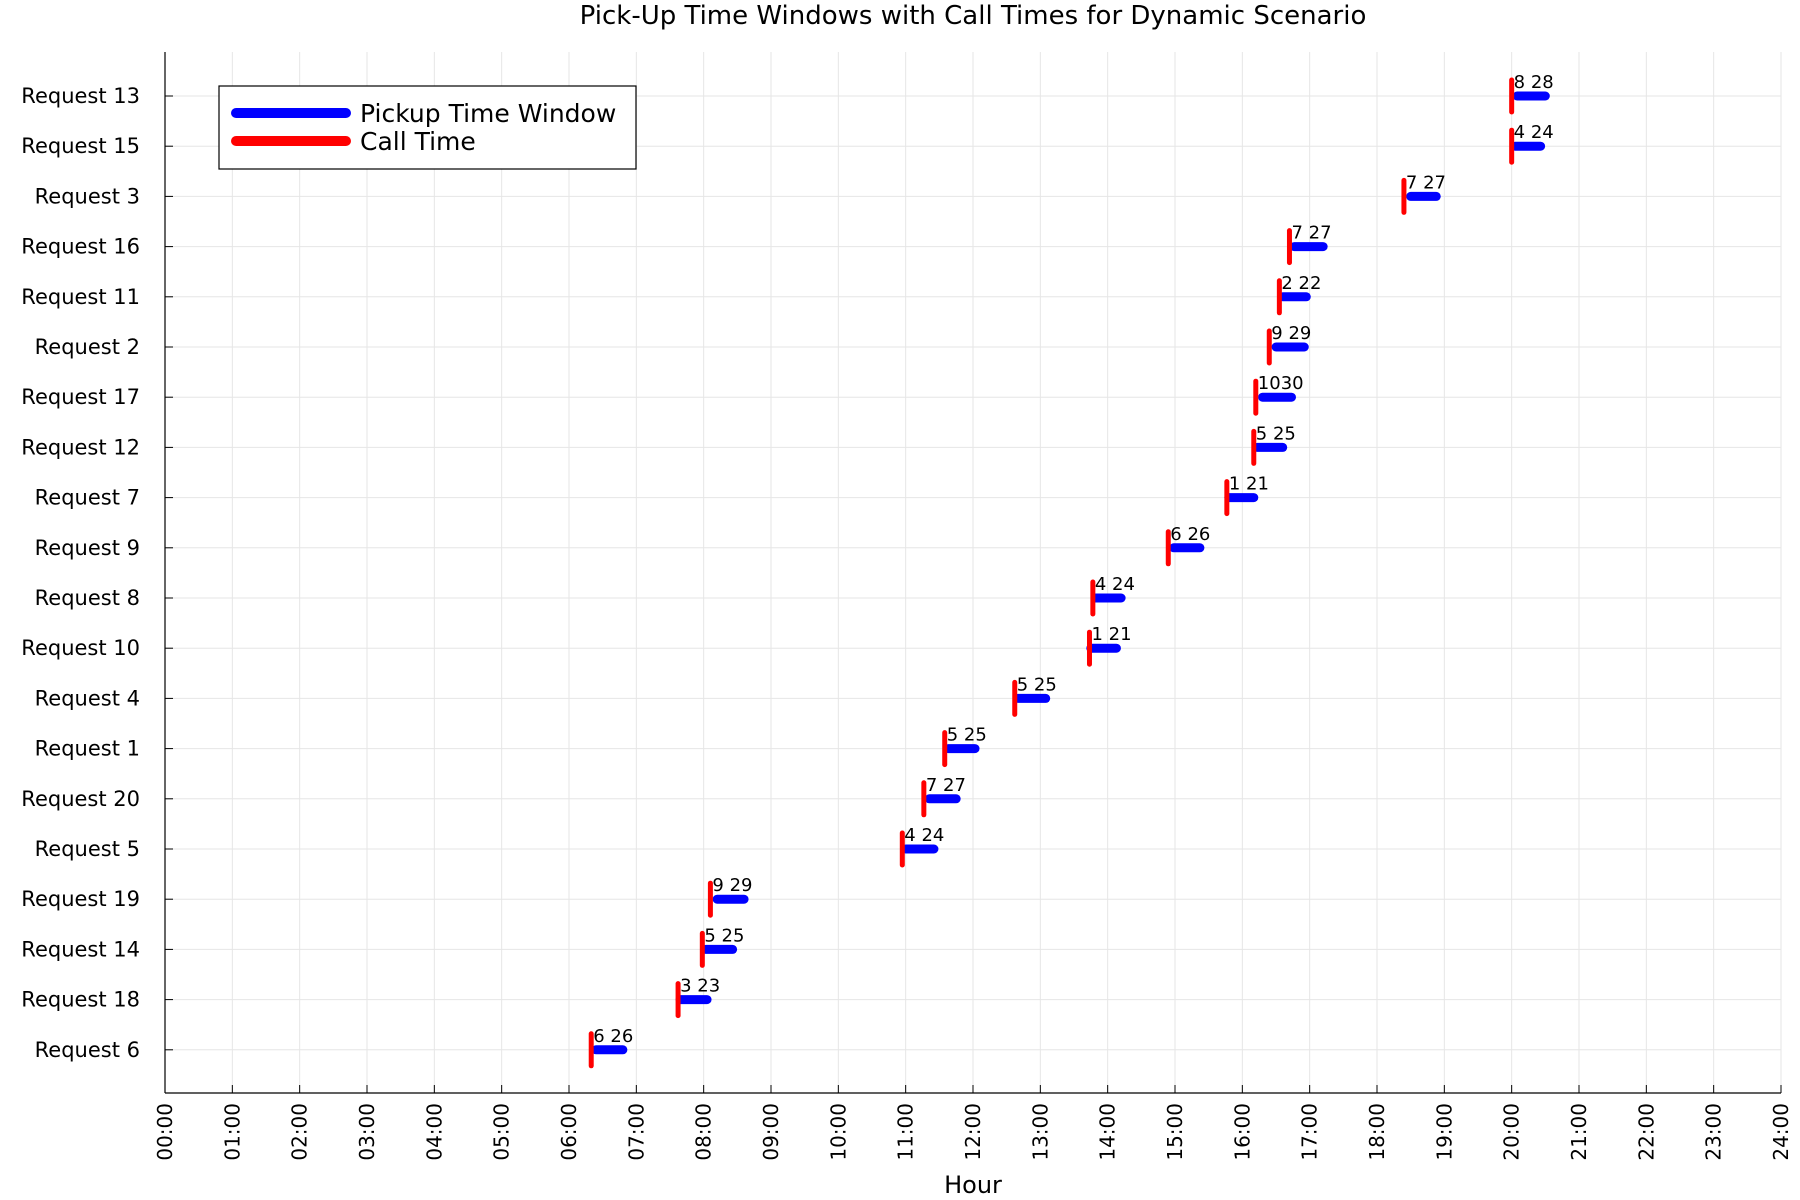  What do you see at coordinates (80, 949) in the screenshot?
I see `y-tick-label: Request 14` at bounding box center [80, 949].